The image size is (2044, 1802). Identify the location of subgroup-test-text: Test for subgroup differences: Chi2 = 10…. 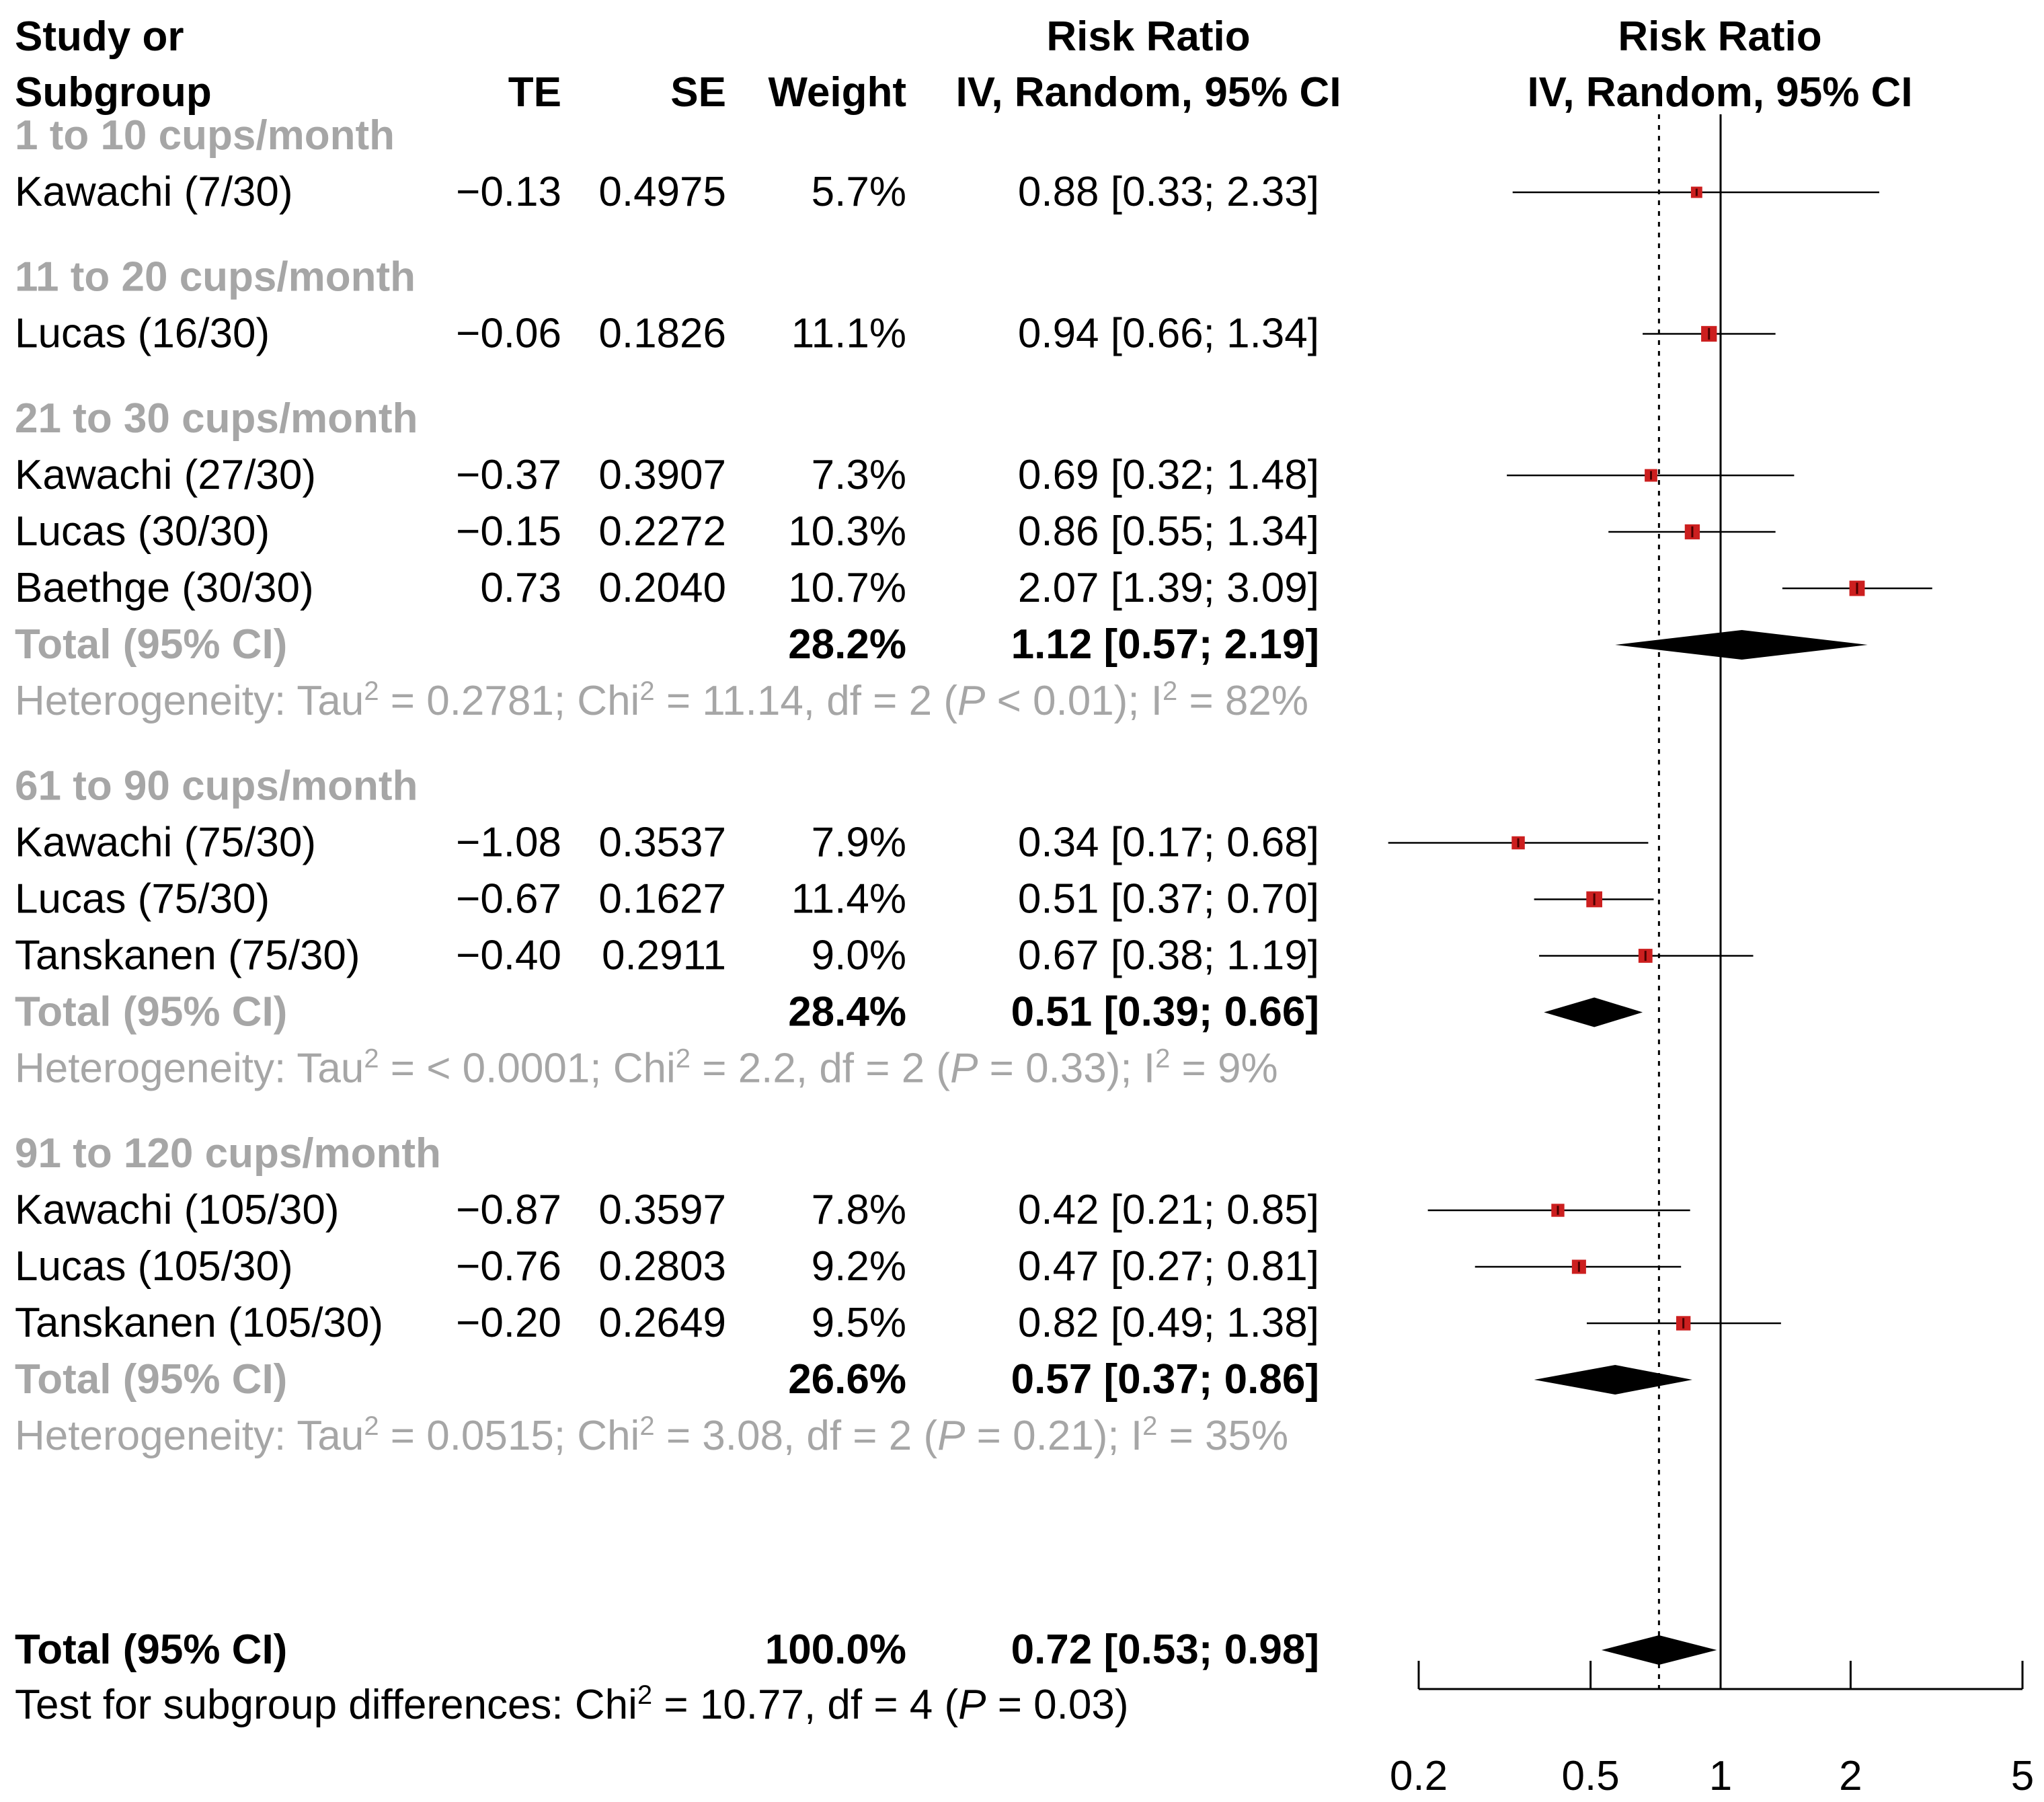
(572, 1704).